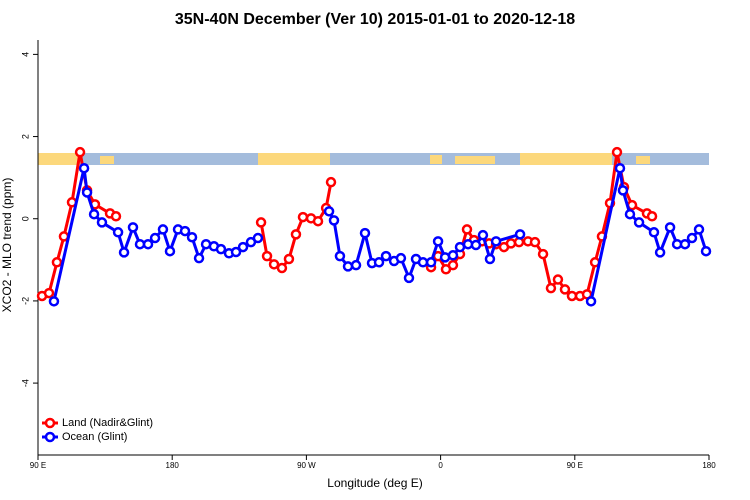 The width and height of the screenshot is (750, 500). Describe the element at coordinates (7, 245) in the screenshot. I see `y-axis-label: XCO2 - MLO trend (ppm)` at that location.